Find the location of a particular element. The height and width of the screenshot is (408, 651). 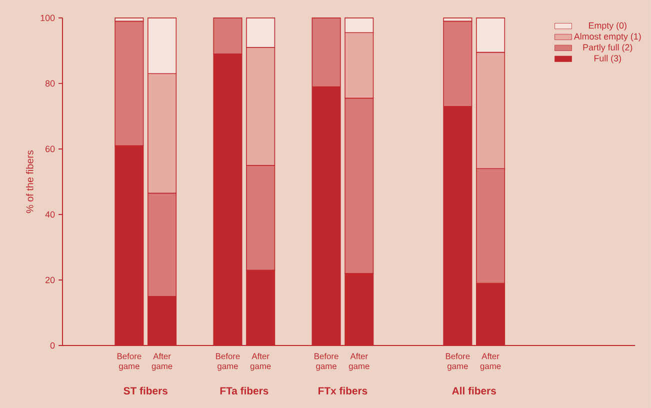

text: FTa fibers is located at coordinates (244, 390).